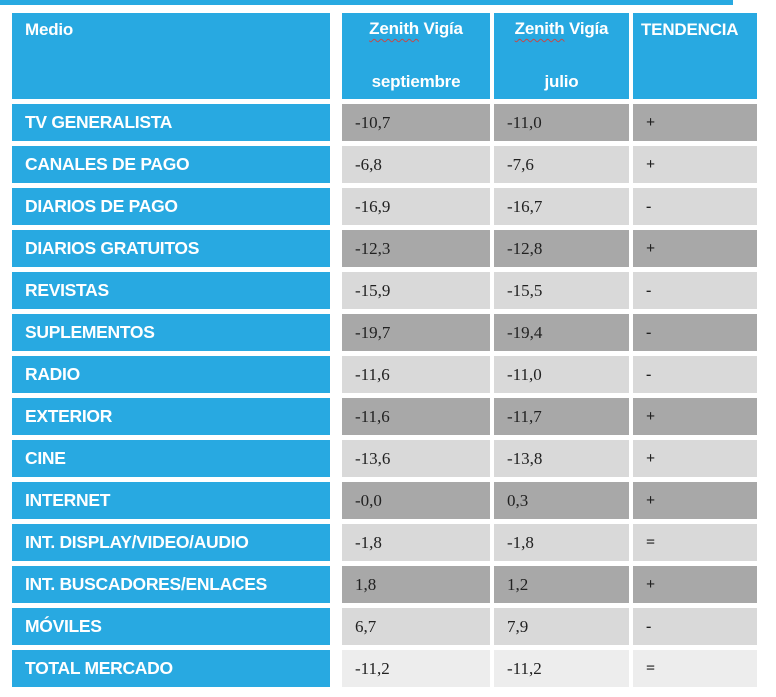 This screenshot has width=776, height=697. What do you see at coordinates (137, 542) in the screenshot?
I see `medio-label: INT. DISPLAY/VIDEO/AUDIO` at bounding box center [137, 542].